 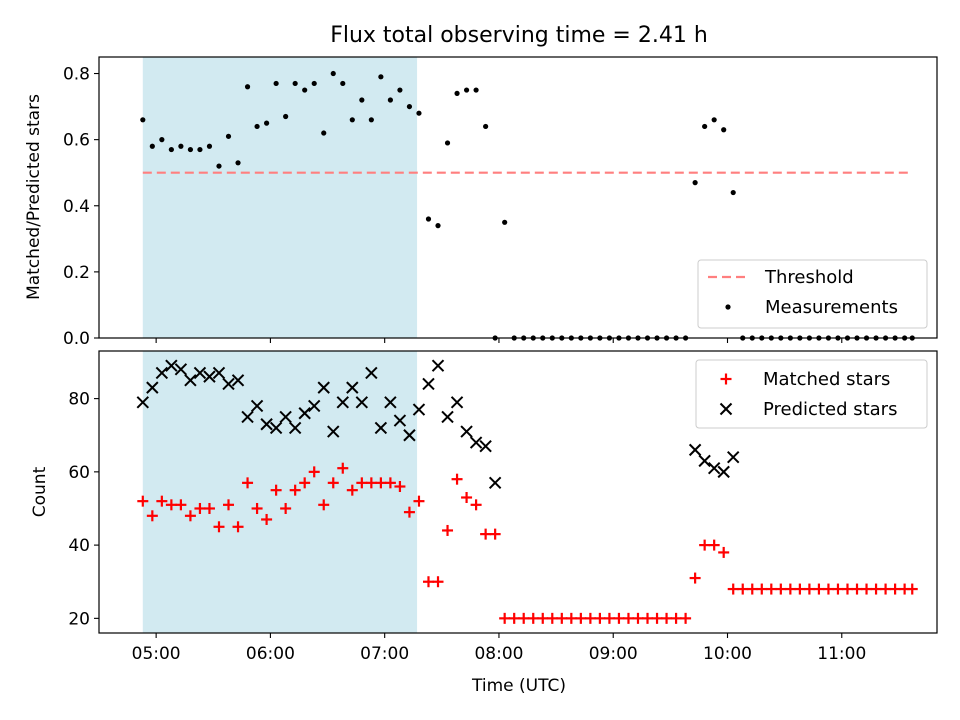 What do you see at coordinates (76, 141) in the screenshot?
I see `top-y-tick-label: 0.6` at bounding box center [76, 141].